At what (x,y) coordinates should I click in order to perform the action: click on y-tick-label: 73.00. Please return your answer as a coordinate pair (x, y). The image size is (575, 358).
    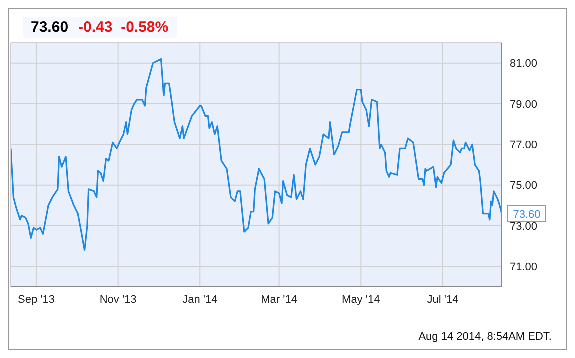
    Looking at the image, I should click on (524, 226).